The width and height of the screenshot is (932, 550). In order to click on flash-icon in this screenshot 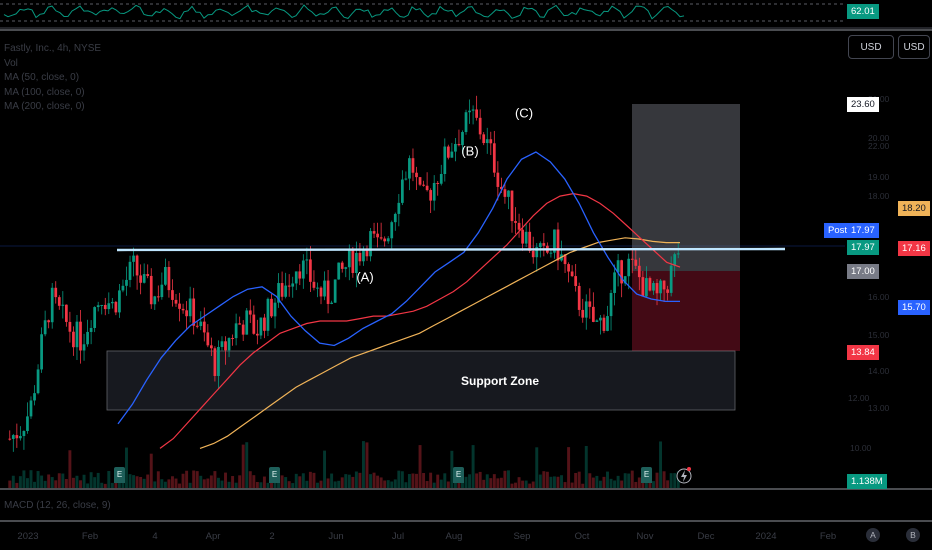, I will do `click(684, 475)`.